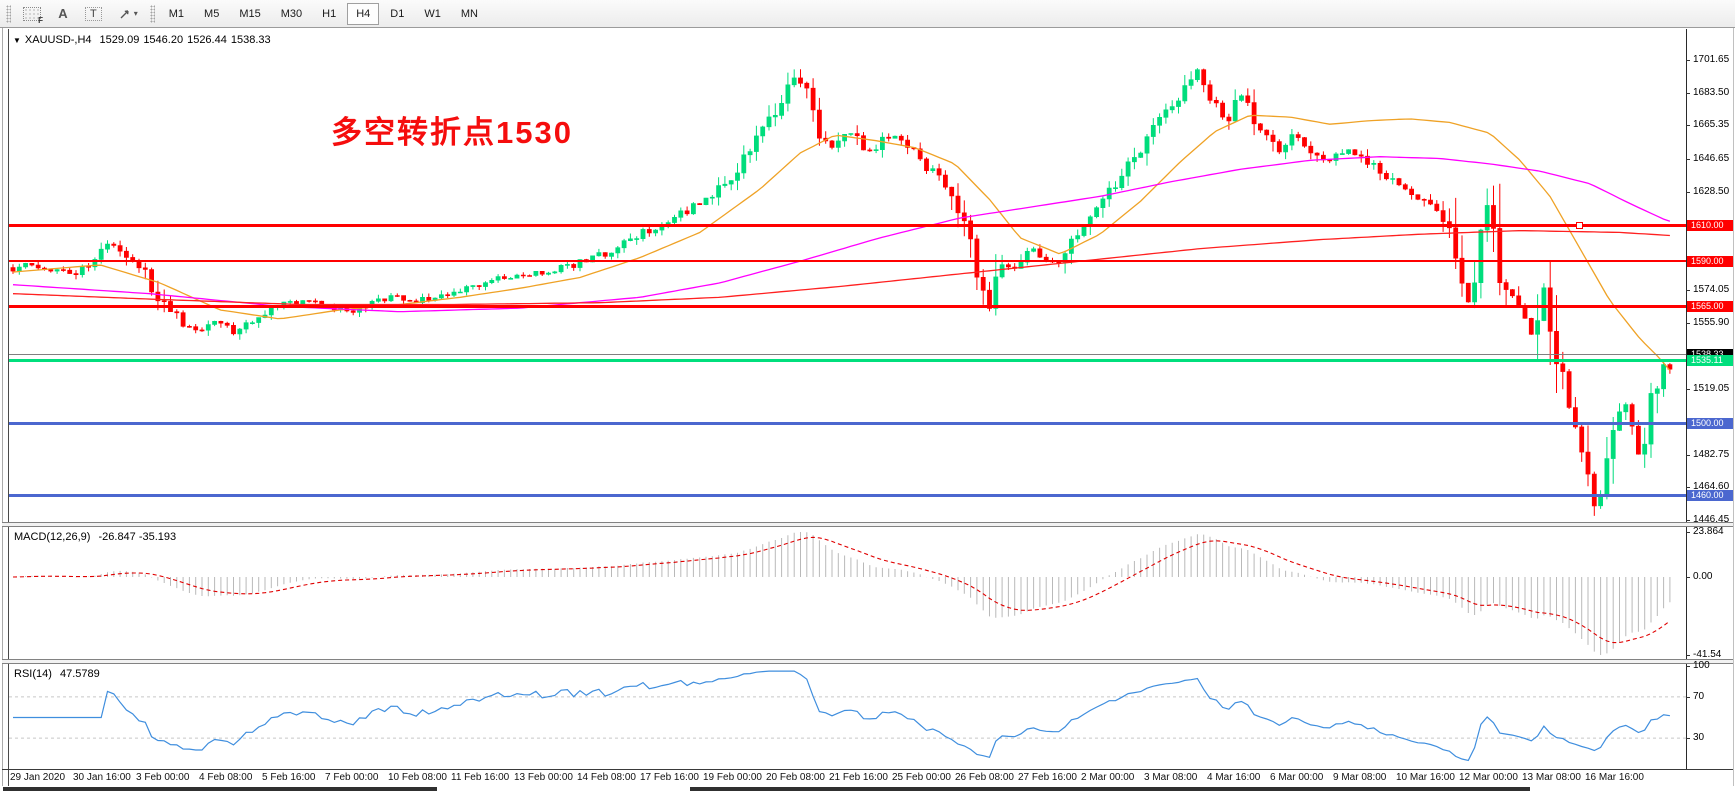 The image size is (1735, 792). Describe the element at coordinates (1711, 191) in the screenshot. I see `axis-tick-label: 1628.50` at that location.